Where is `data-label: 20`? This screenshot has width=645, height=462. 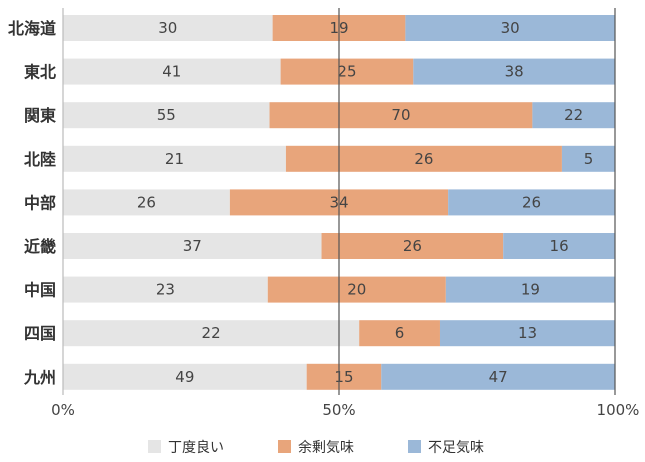
data-label: 20 is located at coordinates (356, 290).